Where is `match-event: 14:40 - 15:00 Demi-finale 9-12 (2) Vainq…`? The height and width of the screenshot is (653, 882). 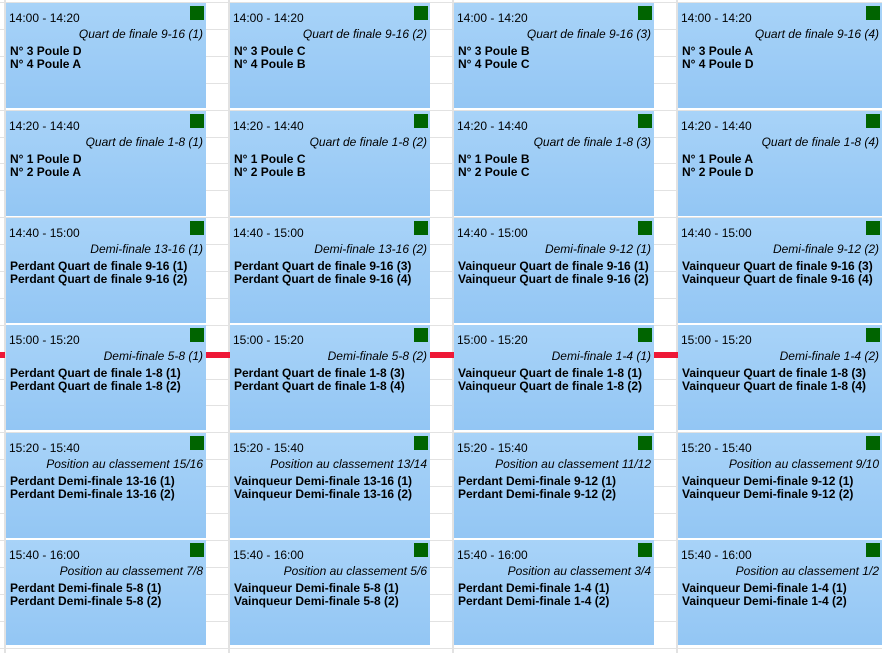 match-event: 14:40 - 15:00 Demi-finale 9-12 (2) Vainq… is located at coordinates (780, 270).